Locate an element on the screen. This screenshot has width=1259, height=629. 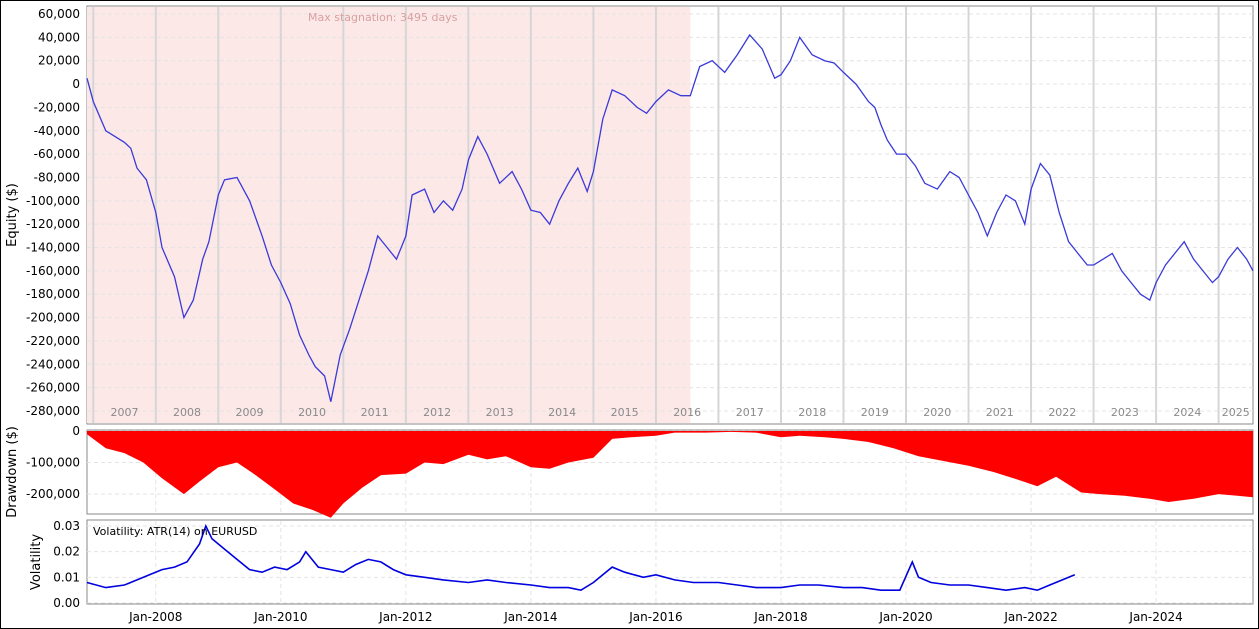
date-x-tick-label: Jan-2012 is located at coordinates (405, 617).